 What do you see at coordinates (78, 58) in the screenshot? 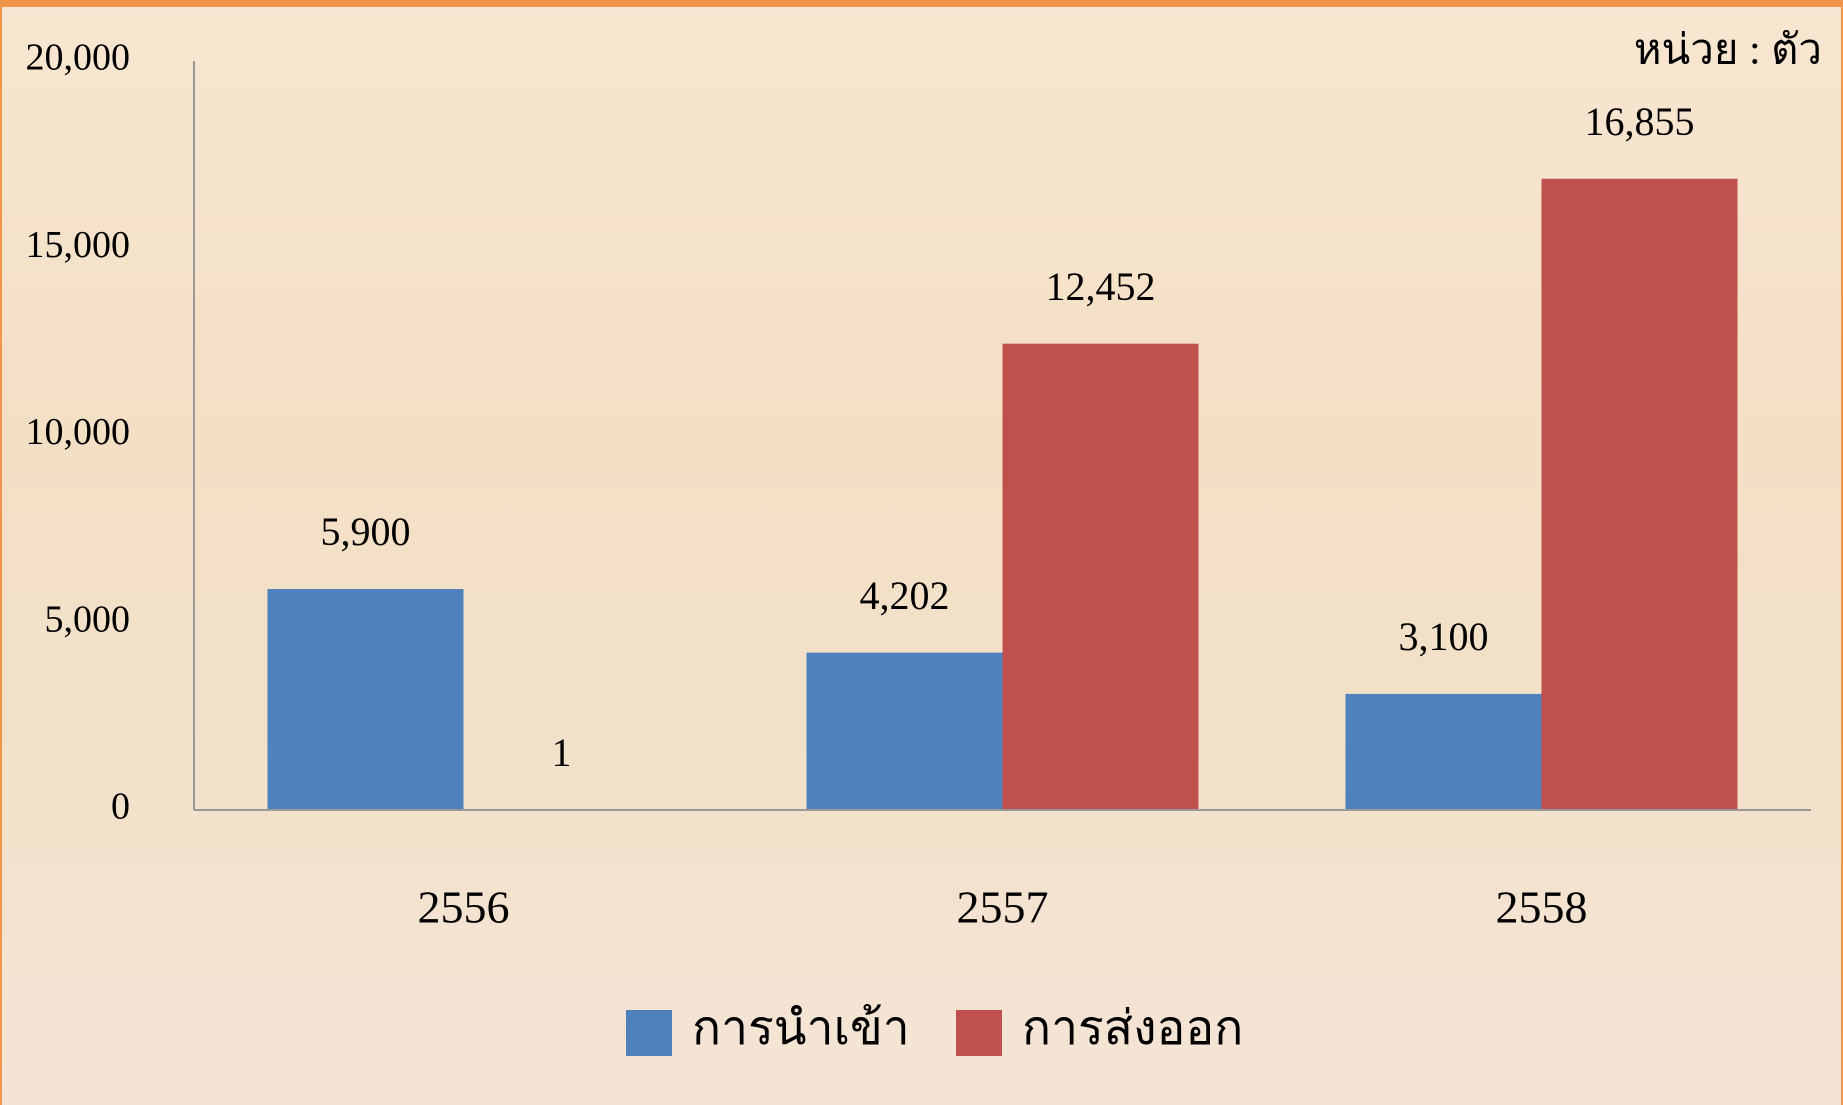
I see `y-tick-label: 20,000` at bounding box center [78, 58].